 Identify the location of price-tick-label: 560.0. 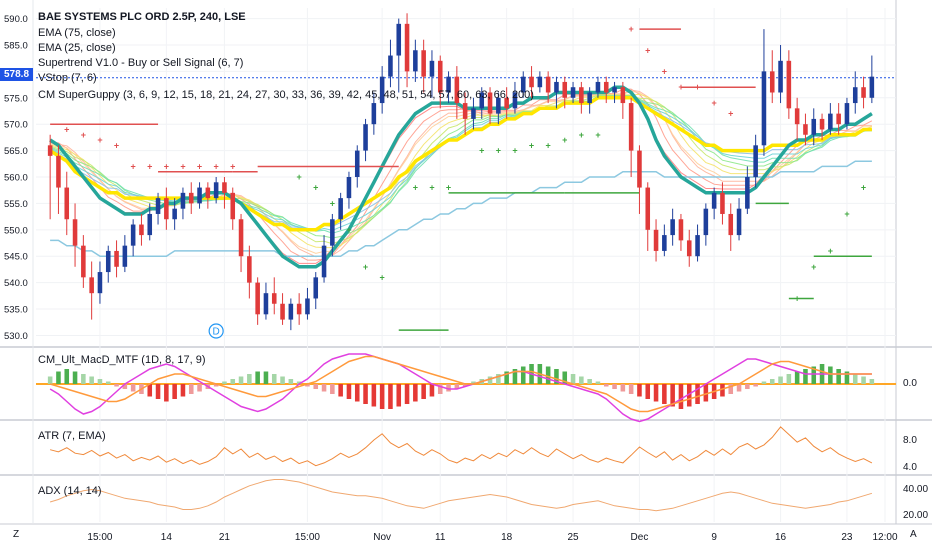
(16, 178).